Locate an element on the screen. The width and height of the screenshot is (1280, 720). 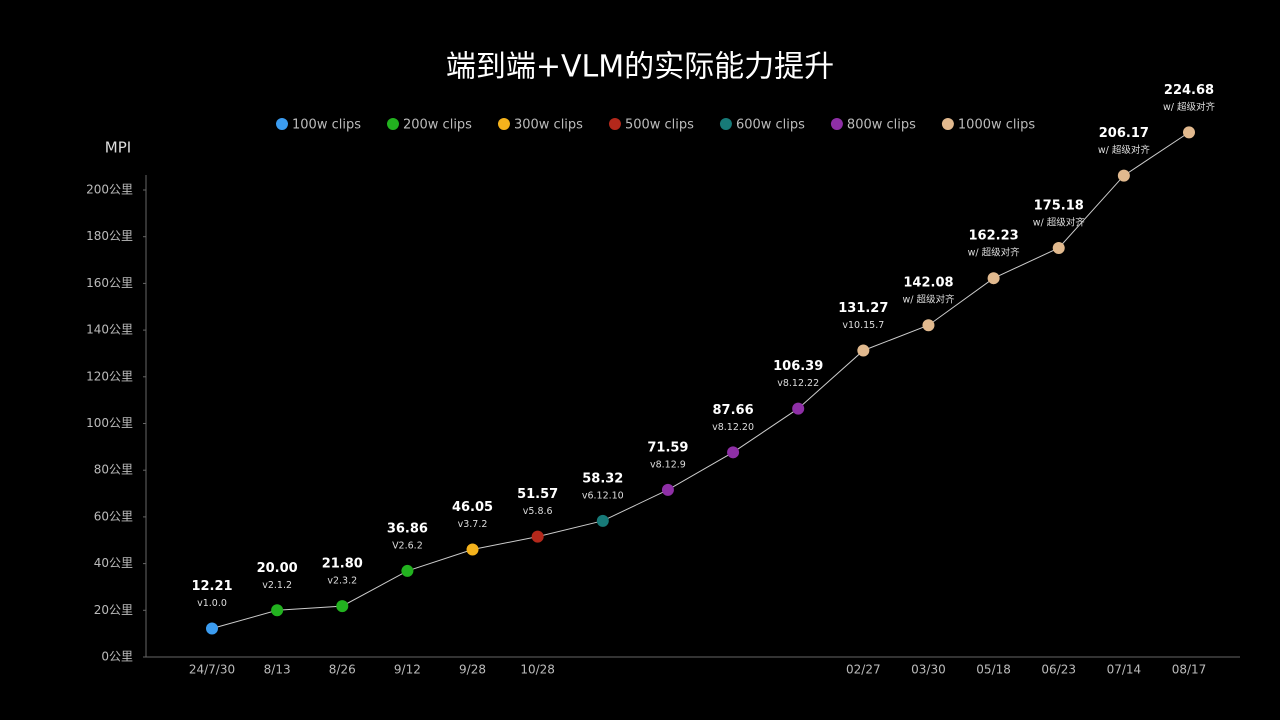
annotation: v5.8.6 is located at coordinates (538, 511).